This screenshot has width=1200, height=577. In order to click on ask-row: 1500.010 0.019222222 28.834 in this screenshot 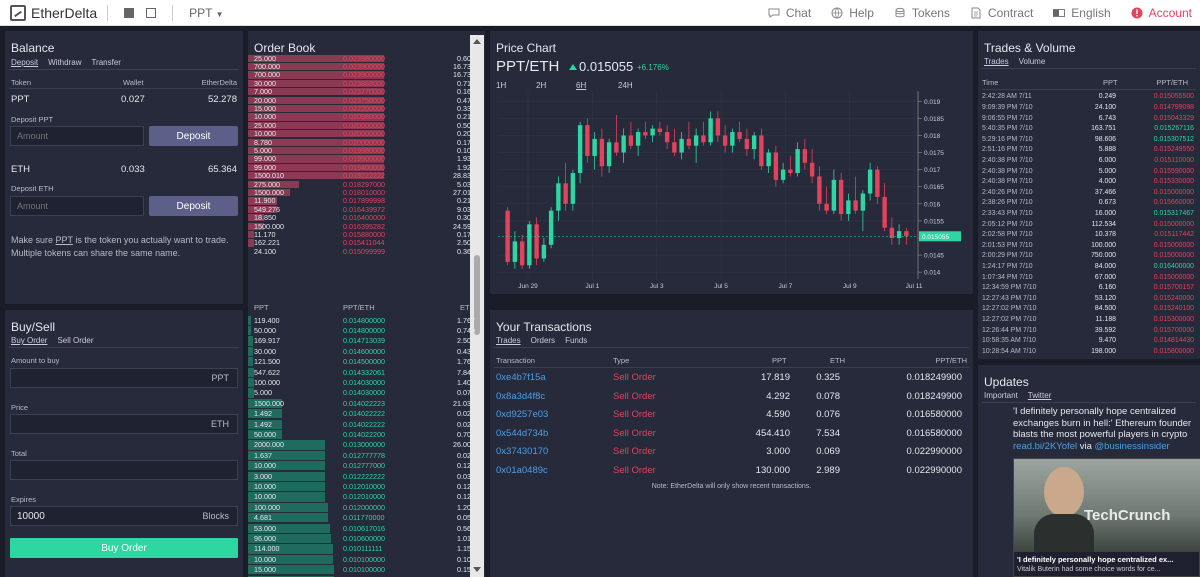, I will do `click(366, 175)`.